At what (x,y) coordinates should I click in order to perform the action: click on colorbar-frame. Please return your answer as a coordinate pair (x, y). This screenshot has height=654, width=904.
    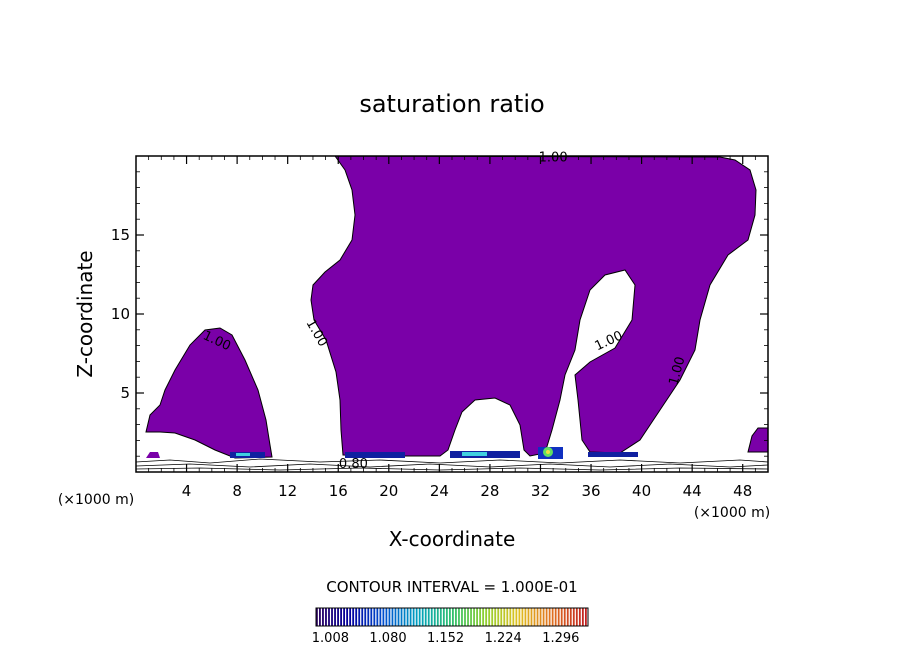
    Looking at the image, I should click on (452, 617).